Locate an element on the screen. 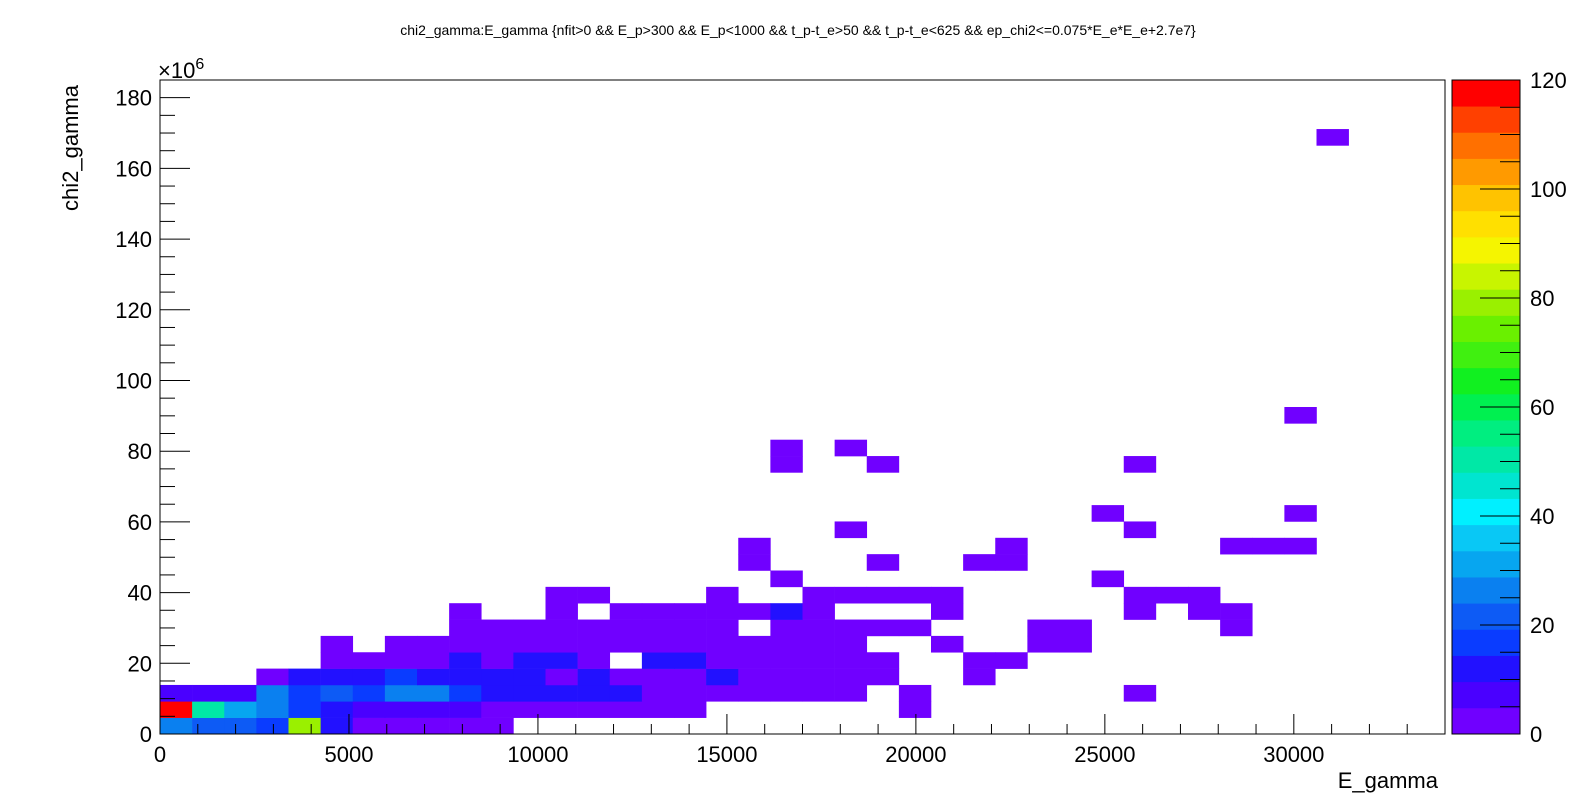 This screenshot has width=1596, height=812. y-axis-label: chi2_gamma is located at coordinates (70, 147).